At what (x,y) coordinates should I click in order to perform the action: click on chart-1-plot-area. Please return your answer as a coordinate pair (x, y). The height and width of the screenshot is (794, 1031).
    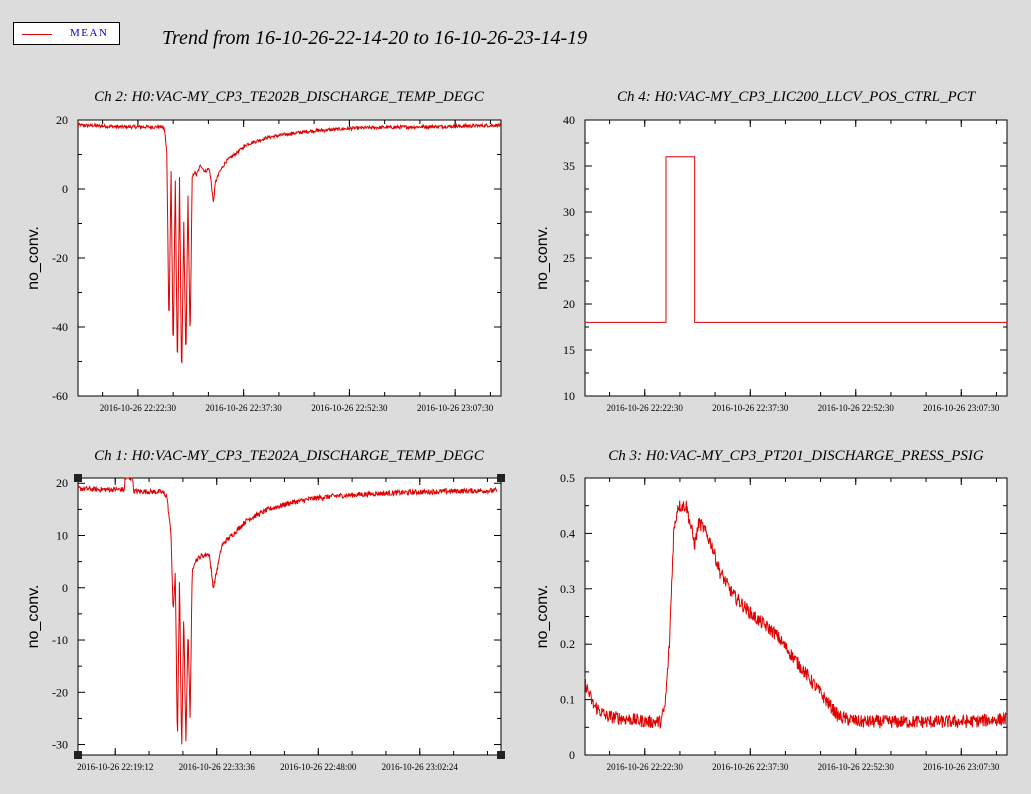
    Looking at the image, I should click on (289, 258).